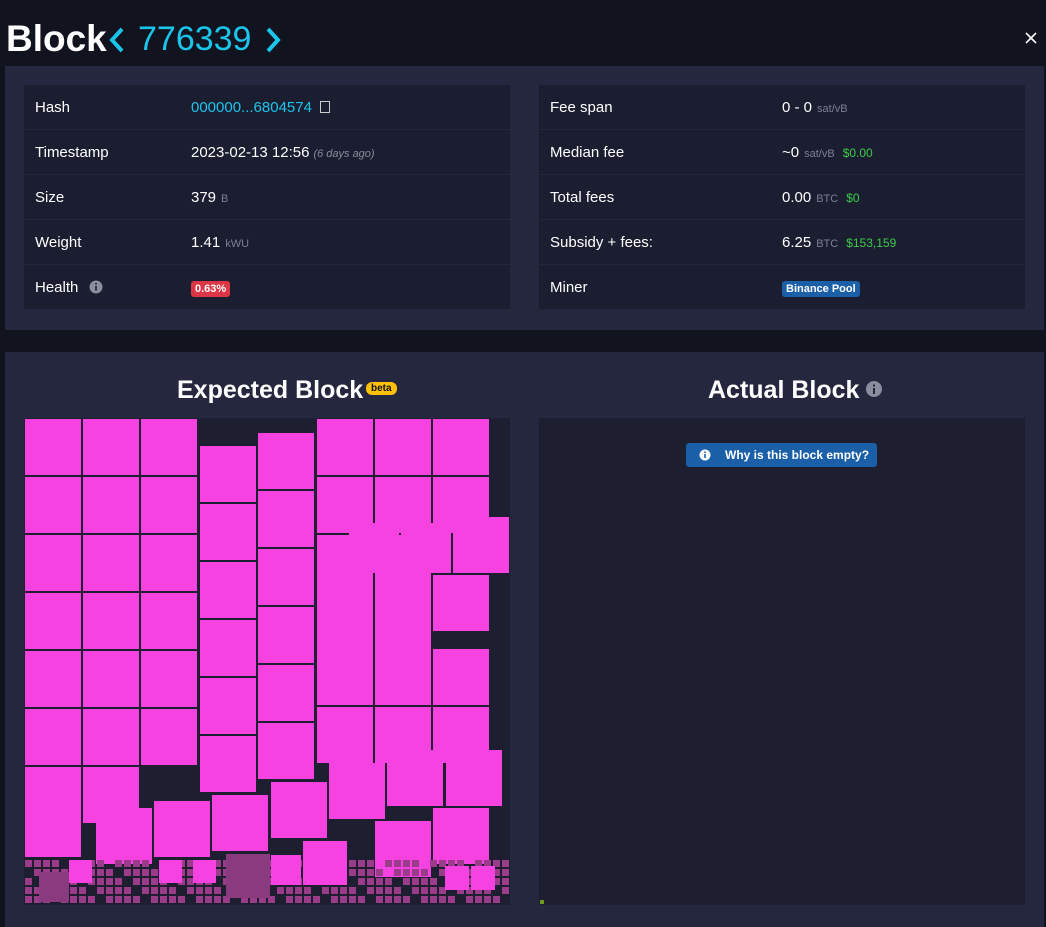  What do you see at coordinates (273, 40) in the screenshot?
I see `next-icon` at bounding box center [273, 40].